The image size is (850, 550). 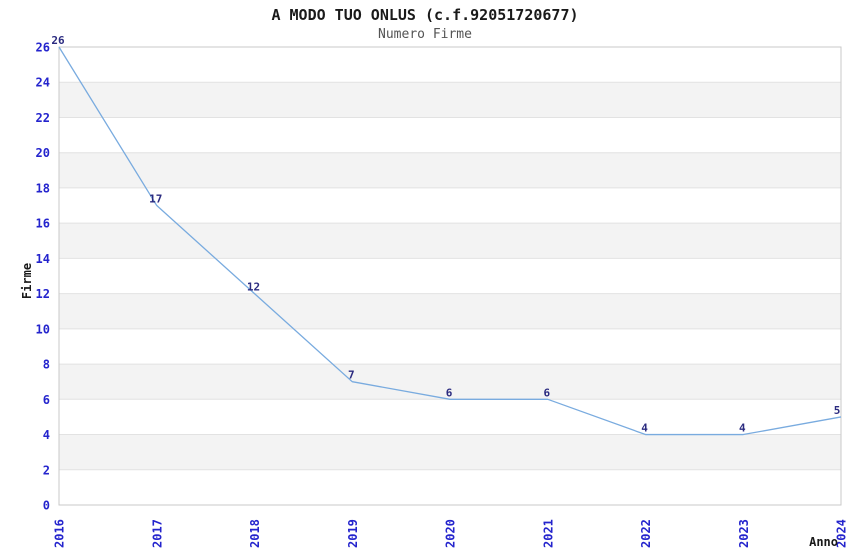 I want to click on x-tick-label: 2020, so click(x=451, y=533).